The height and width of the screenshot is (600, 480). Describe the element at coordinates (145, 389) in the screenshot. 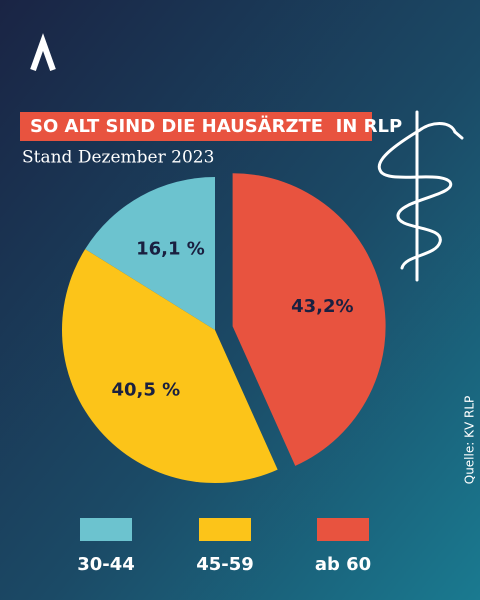

I see `value-label: 40,5 %` at that location.